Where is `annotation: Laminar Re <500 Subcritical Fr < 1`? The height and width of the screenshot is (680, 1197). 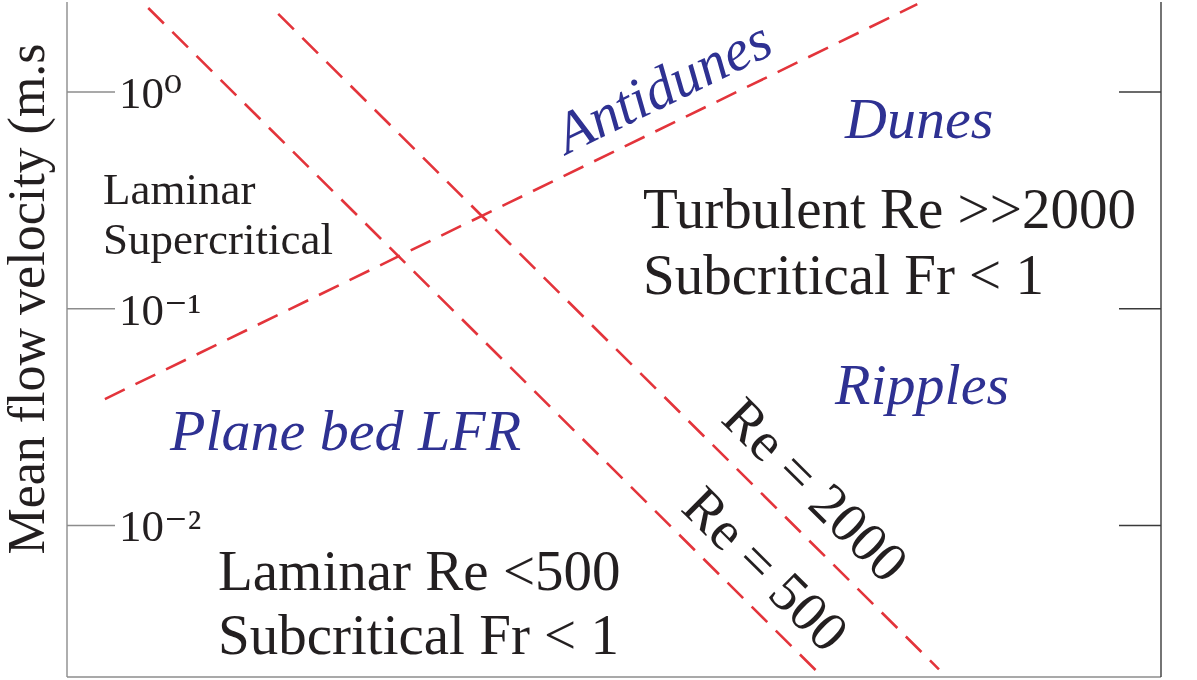
annotation: Laminar Re <500 Subcritical Fr < 1 is located at coordinates (419, 602).